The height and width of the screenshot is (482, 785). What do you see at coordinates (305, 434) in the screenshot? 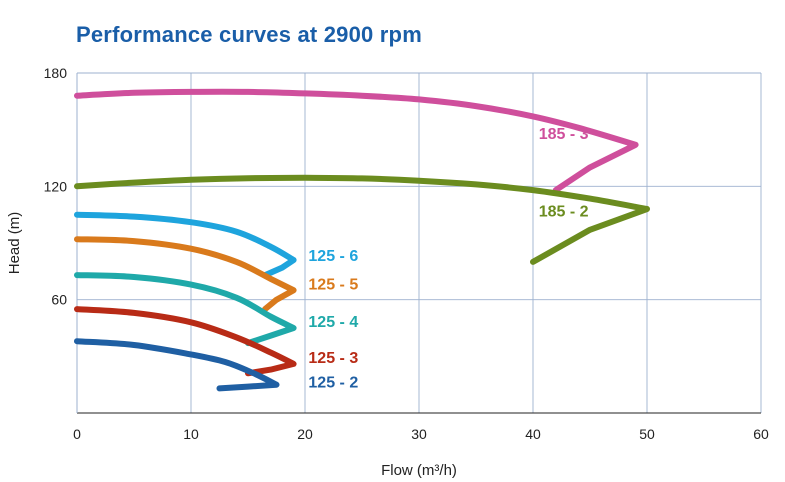
I see `x-tick-label: 20` at bounding box center [305, 434].